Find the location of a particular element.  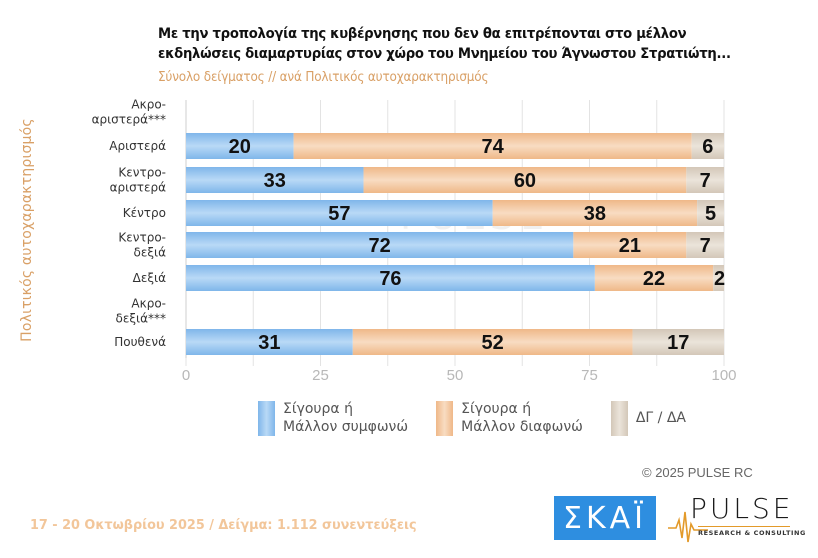

pulse-logo: PULSE RESEARCH & CONSULTING is located at coordinates (736, 518).